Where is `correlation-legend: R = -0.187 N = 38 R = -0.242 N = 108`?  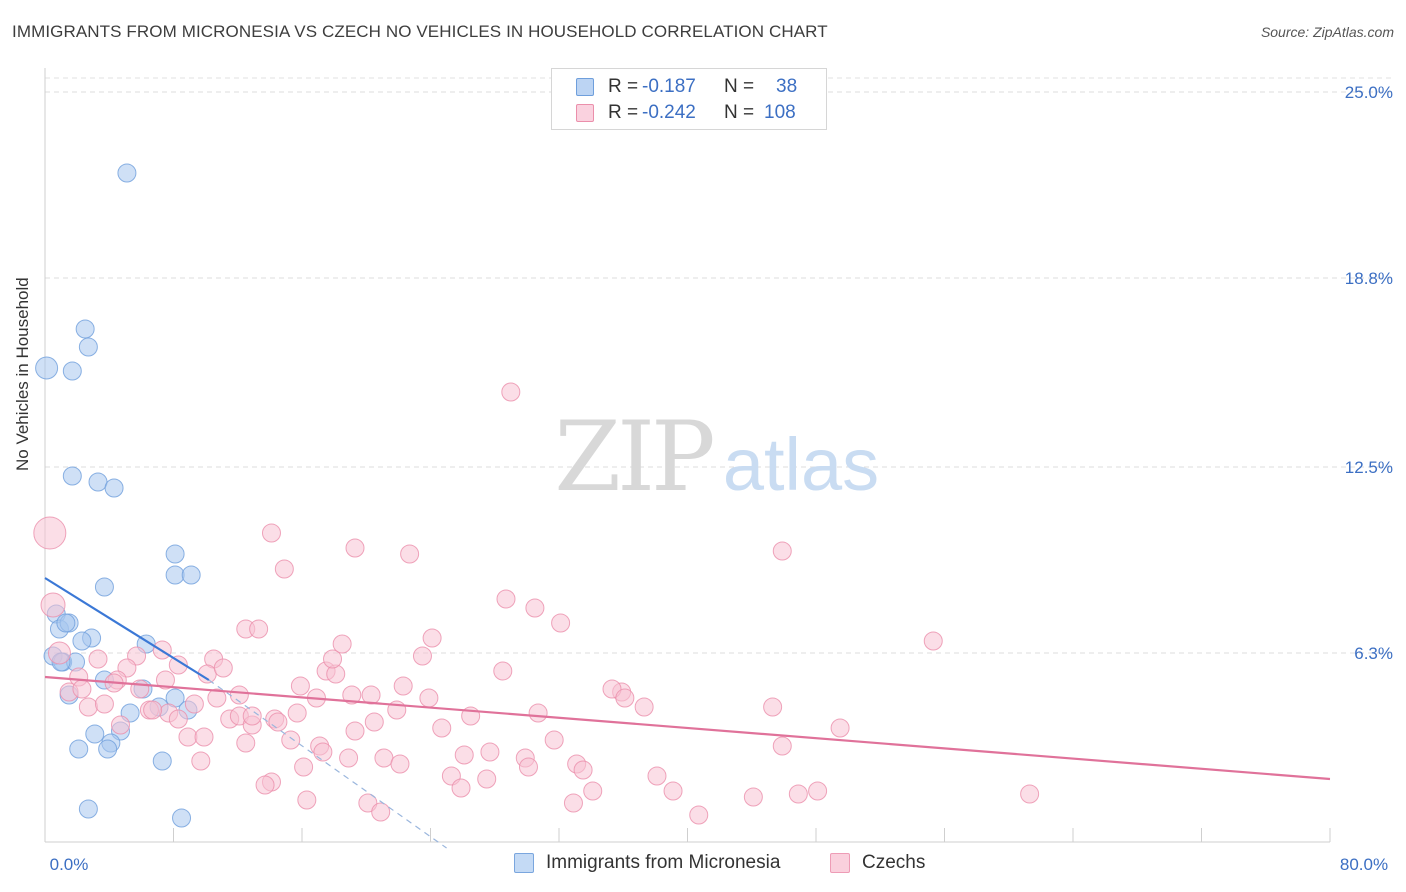 correlation-legend: R = -0.187 N = 38 R = -0.242 N = 108 is located at coordinates (689, 99).